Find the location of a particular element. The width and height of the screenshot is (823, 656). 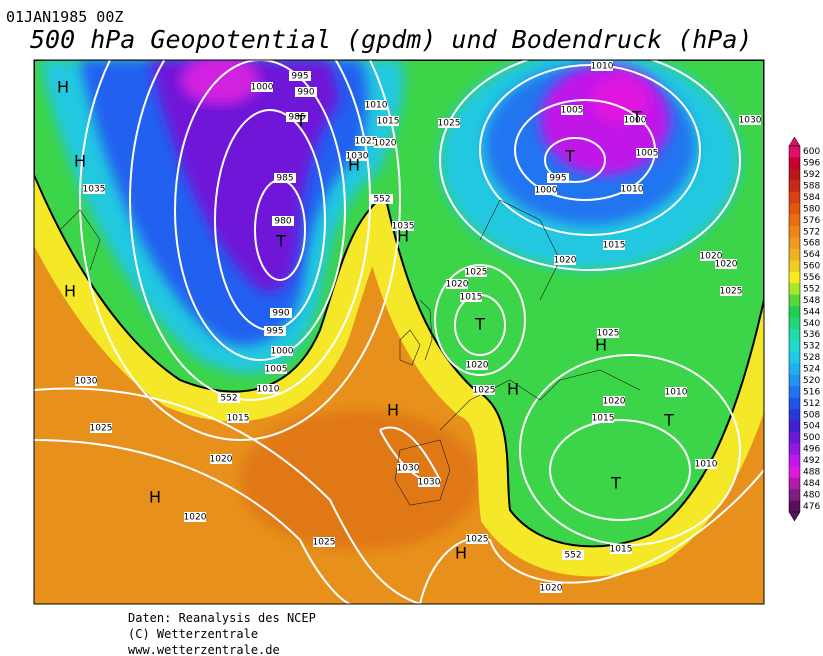

colorbar-label: 596 is located at coordinates (811, 164).